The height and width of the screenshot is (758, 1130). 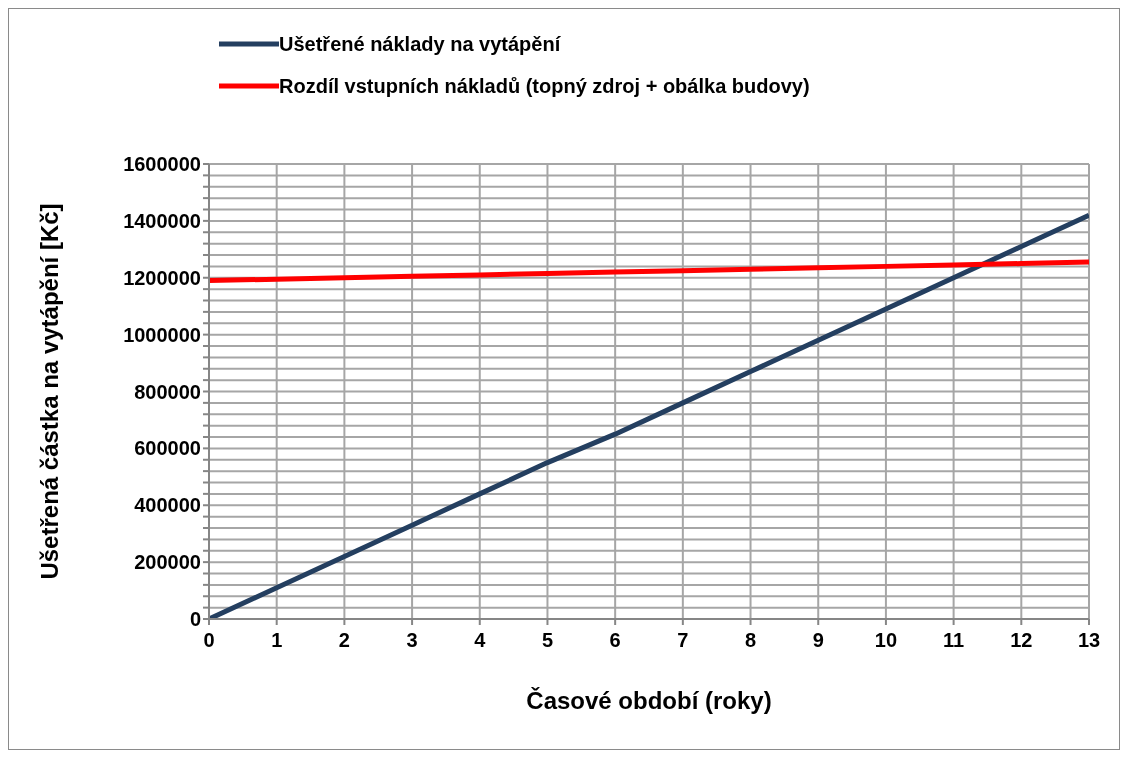 What do you see at coordinates (162, 277) in the screenshot?
I see `y-tick-label: 1200000` at bounding box center [162, 277].